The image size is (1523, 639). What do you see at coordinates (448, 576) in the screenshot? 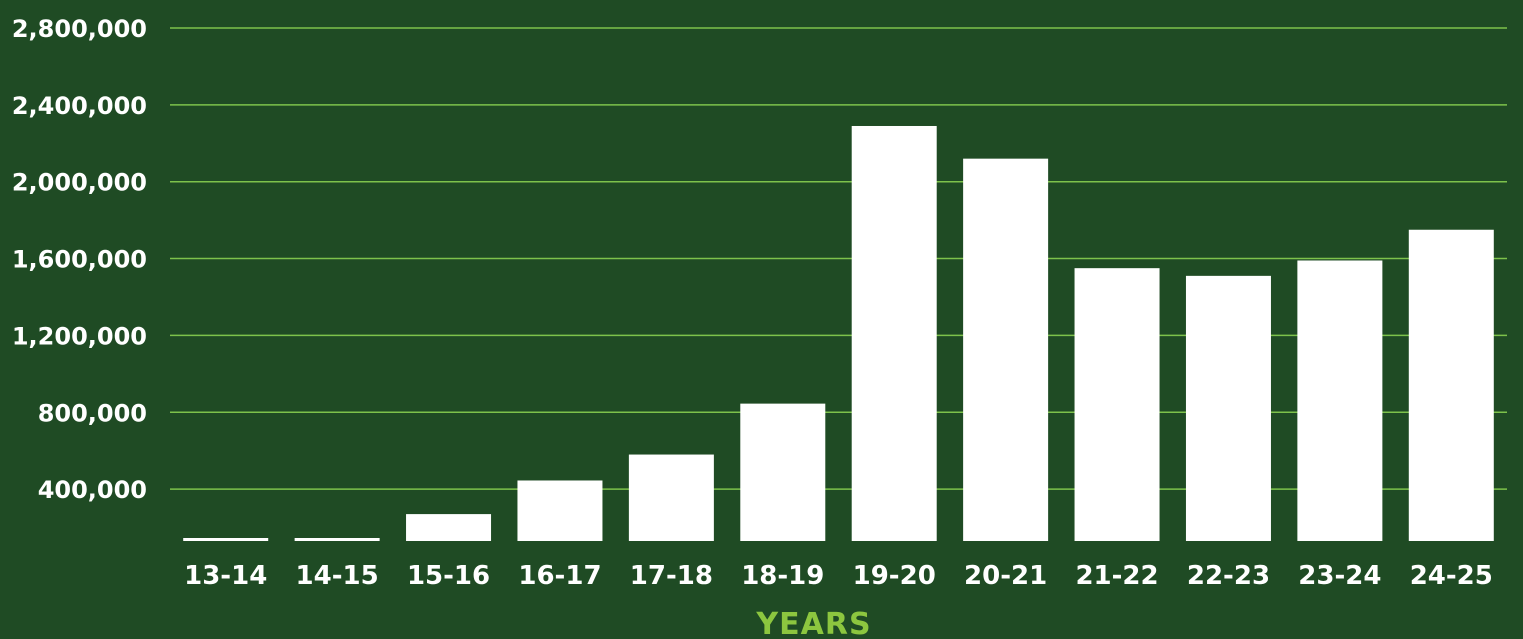
I see `x-tick-label: 15-16` at bounding box center [448, 576].